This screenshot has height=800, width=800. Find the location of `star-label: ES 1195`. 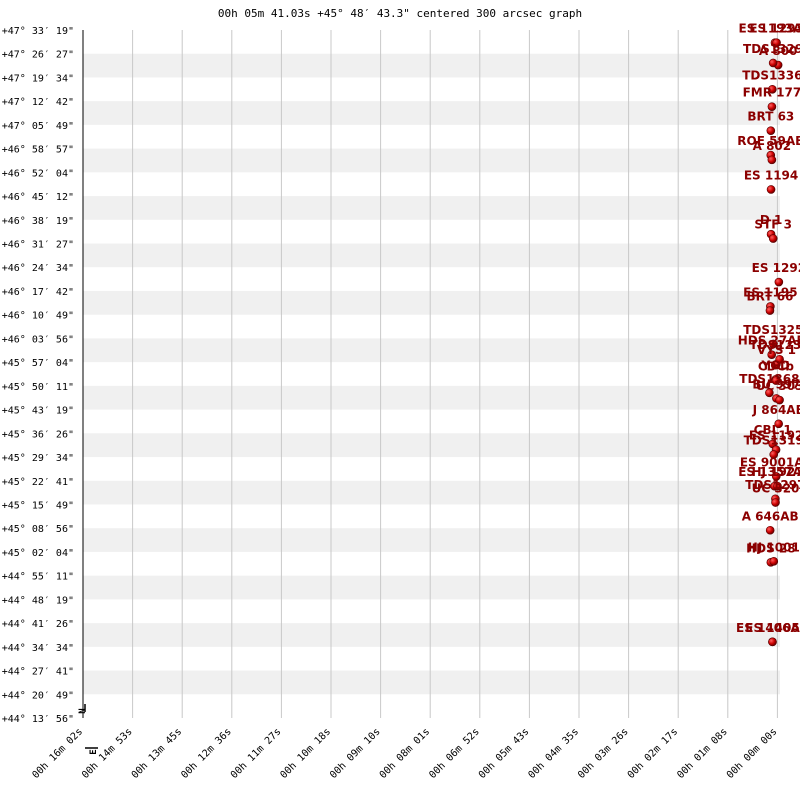

star-label: ES 1195 is located at coordinates (770, 292).